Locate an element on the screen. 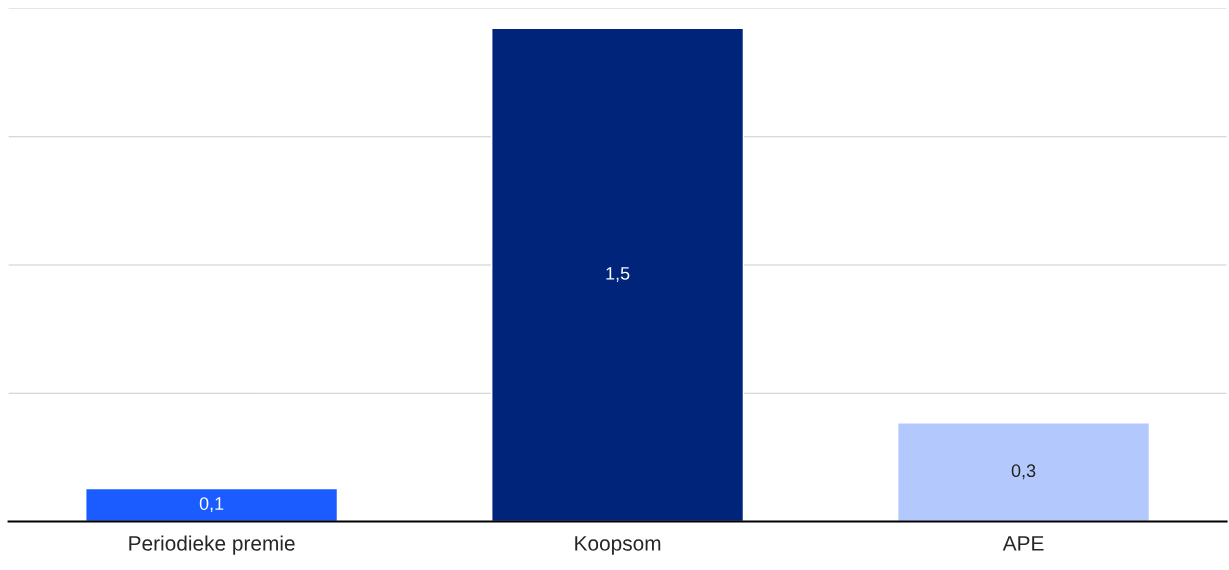  data-label: 0,1 is located at coordinates (211, 505).